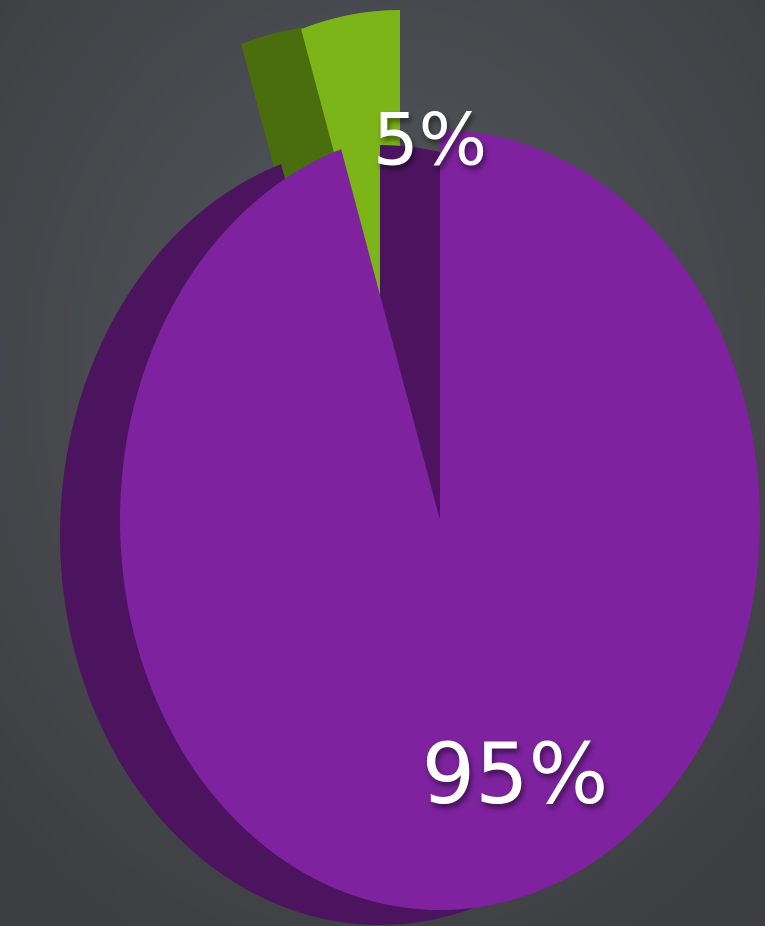 The width and height of the screenshot is (765, 926). Describe the element at coordinates (430, 140) in the screenshot. I see `slice-label: 5%` at that location.